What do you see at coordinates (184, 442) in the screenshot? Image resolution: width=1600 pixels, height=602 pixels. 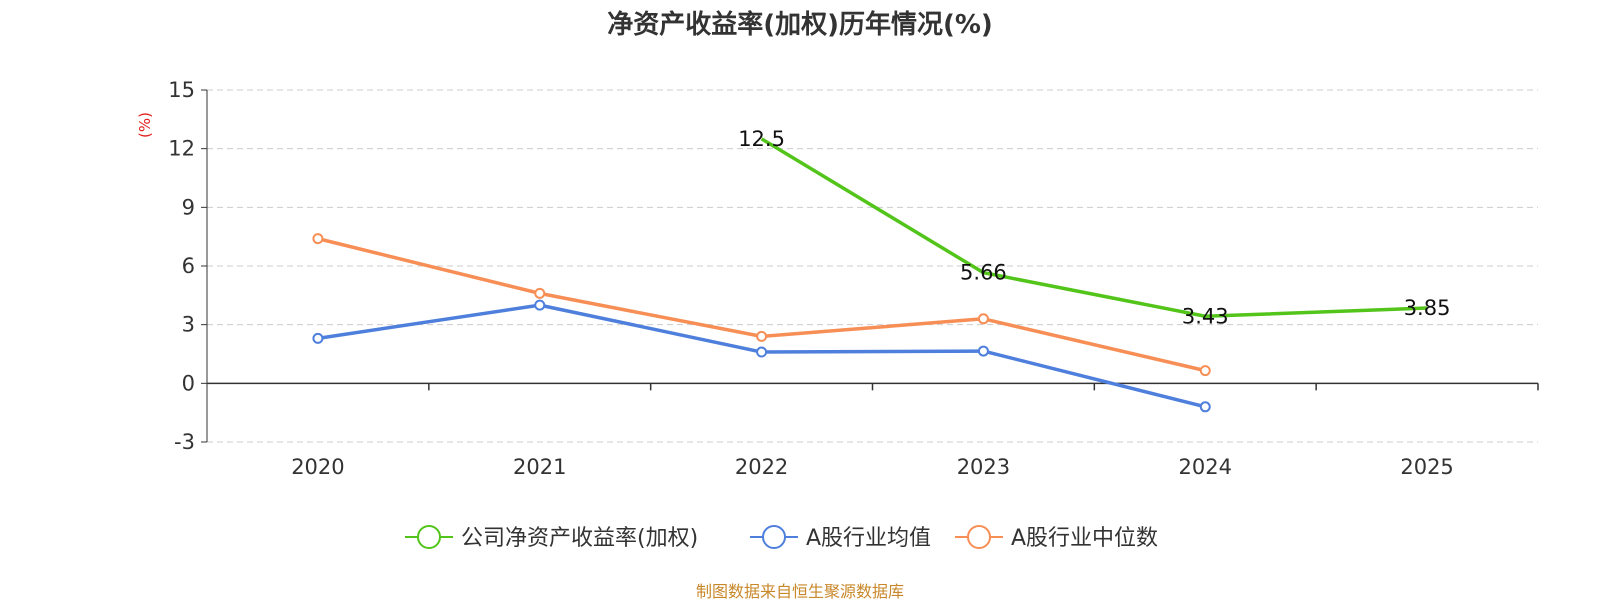 I see `y-tick-label: -3` at bounding box center [184, 442].